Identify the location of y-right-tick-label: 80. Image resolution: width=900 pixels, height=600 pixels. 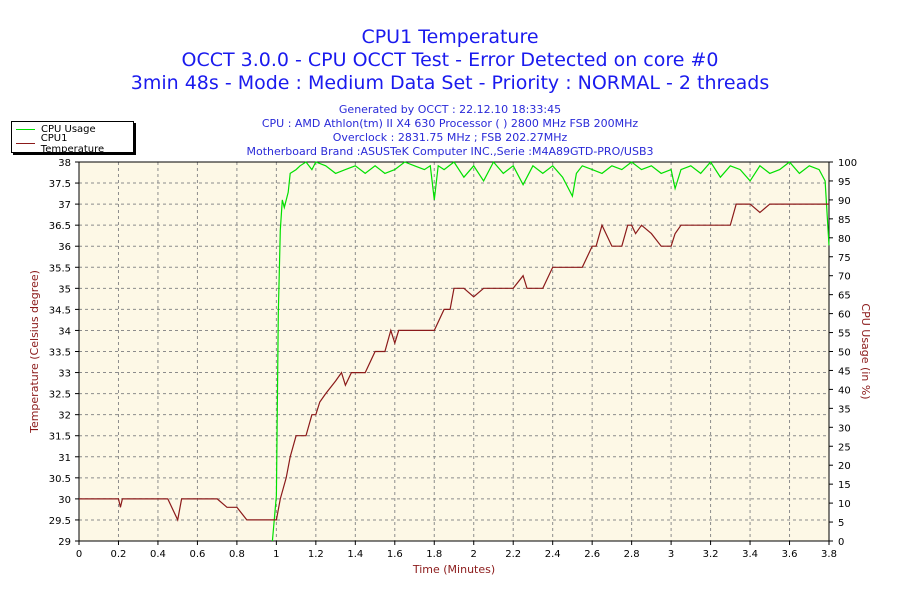
(844, 239).